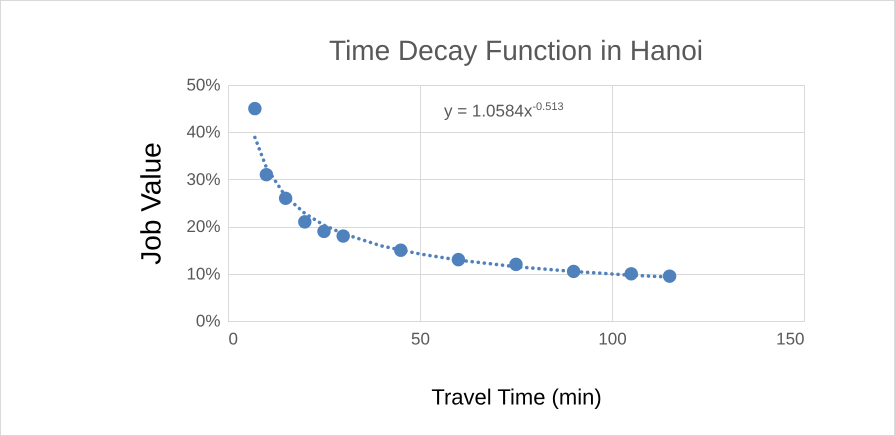 The width and height of the screenshot is (895, 436). What do you see at coordinates (516, 397) in the screenshot?
I see `x-axis-title: Travel Time (min)` at bounding box center [516, 397].